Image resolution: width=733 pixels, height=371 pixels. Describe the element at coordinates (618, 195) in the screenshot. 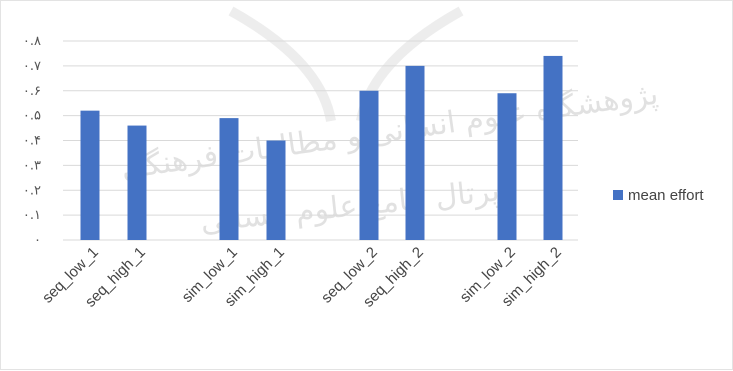

I see `legend-swatch` at that location.